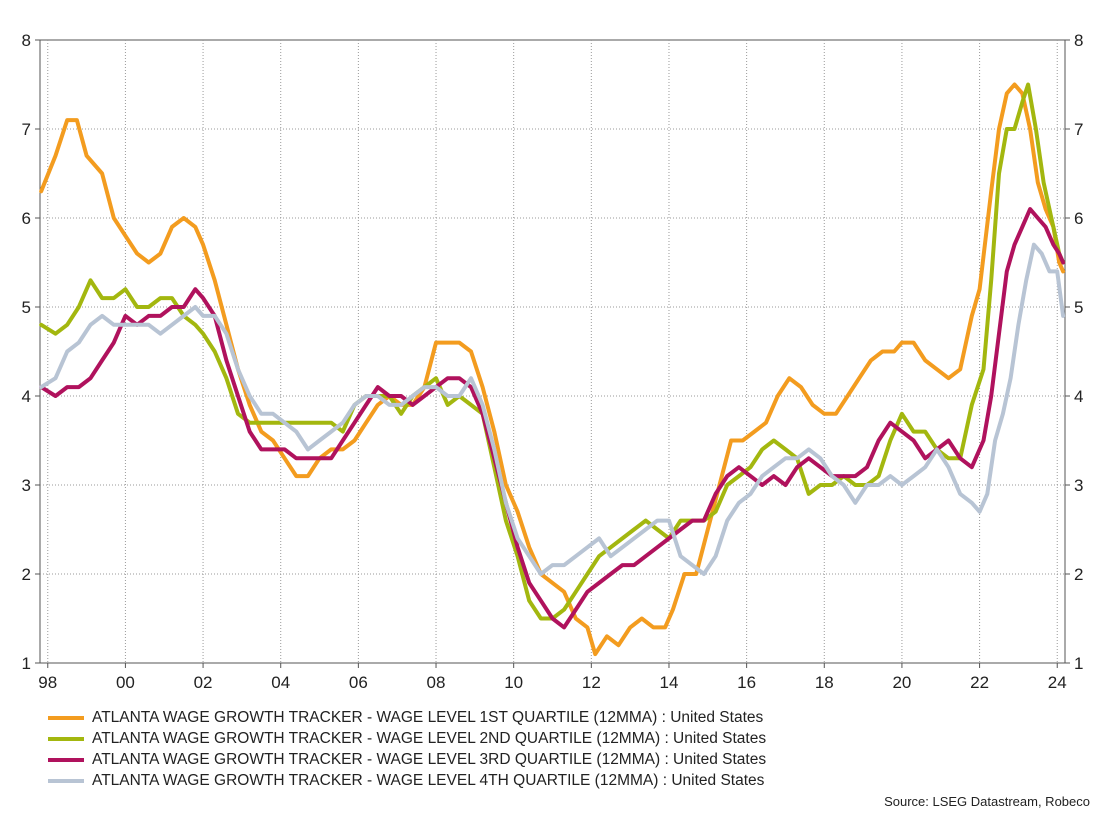 Image resolution: width=1104 pixels, height=818 pixels. I want to click on x-tick-label: 18, so click(824, 682).